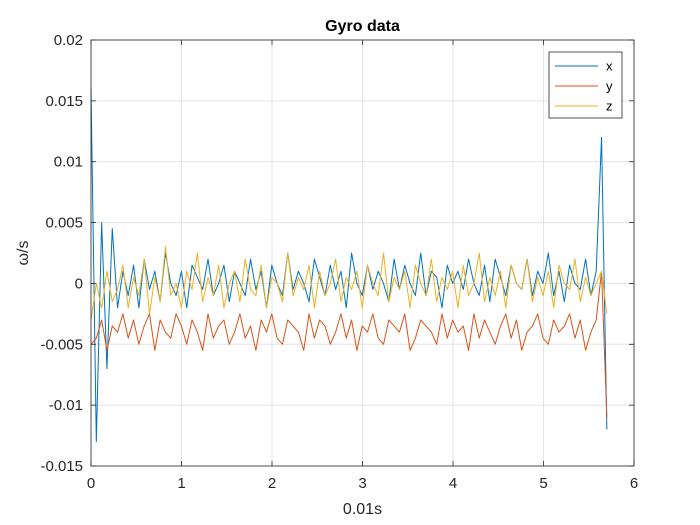 Image resolution: width=700 pixels, height=525 pixels. I want to click on x-tick-label: 5, so click(543, 483).